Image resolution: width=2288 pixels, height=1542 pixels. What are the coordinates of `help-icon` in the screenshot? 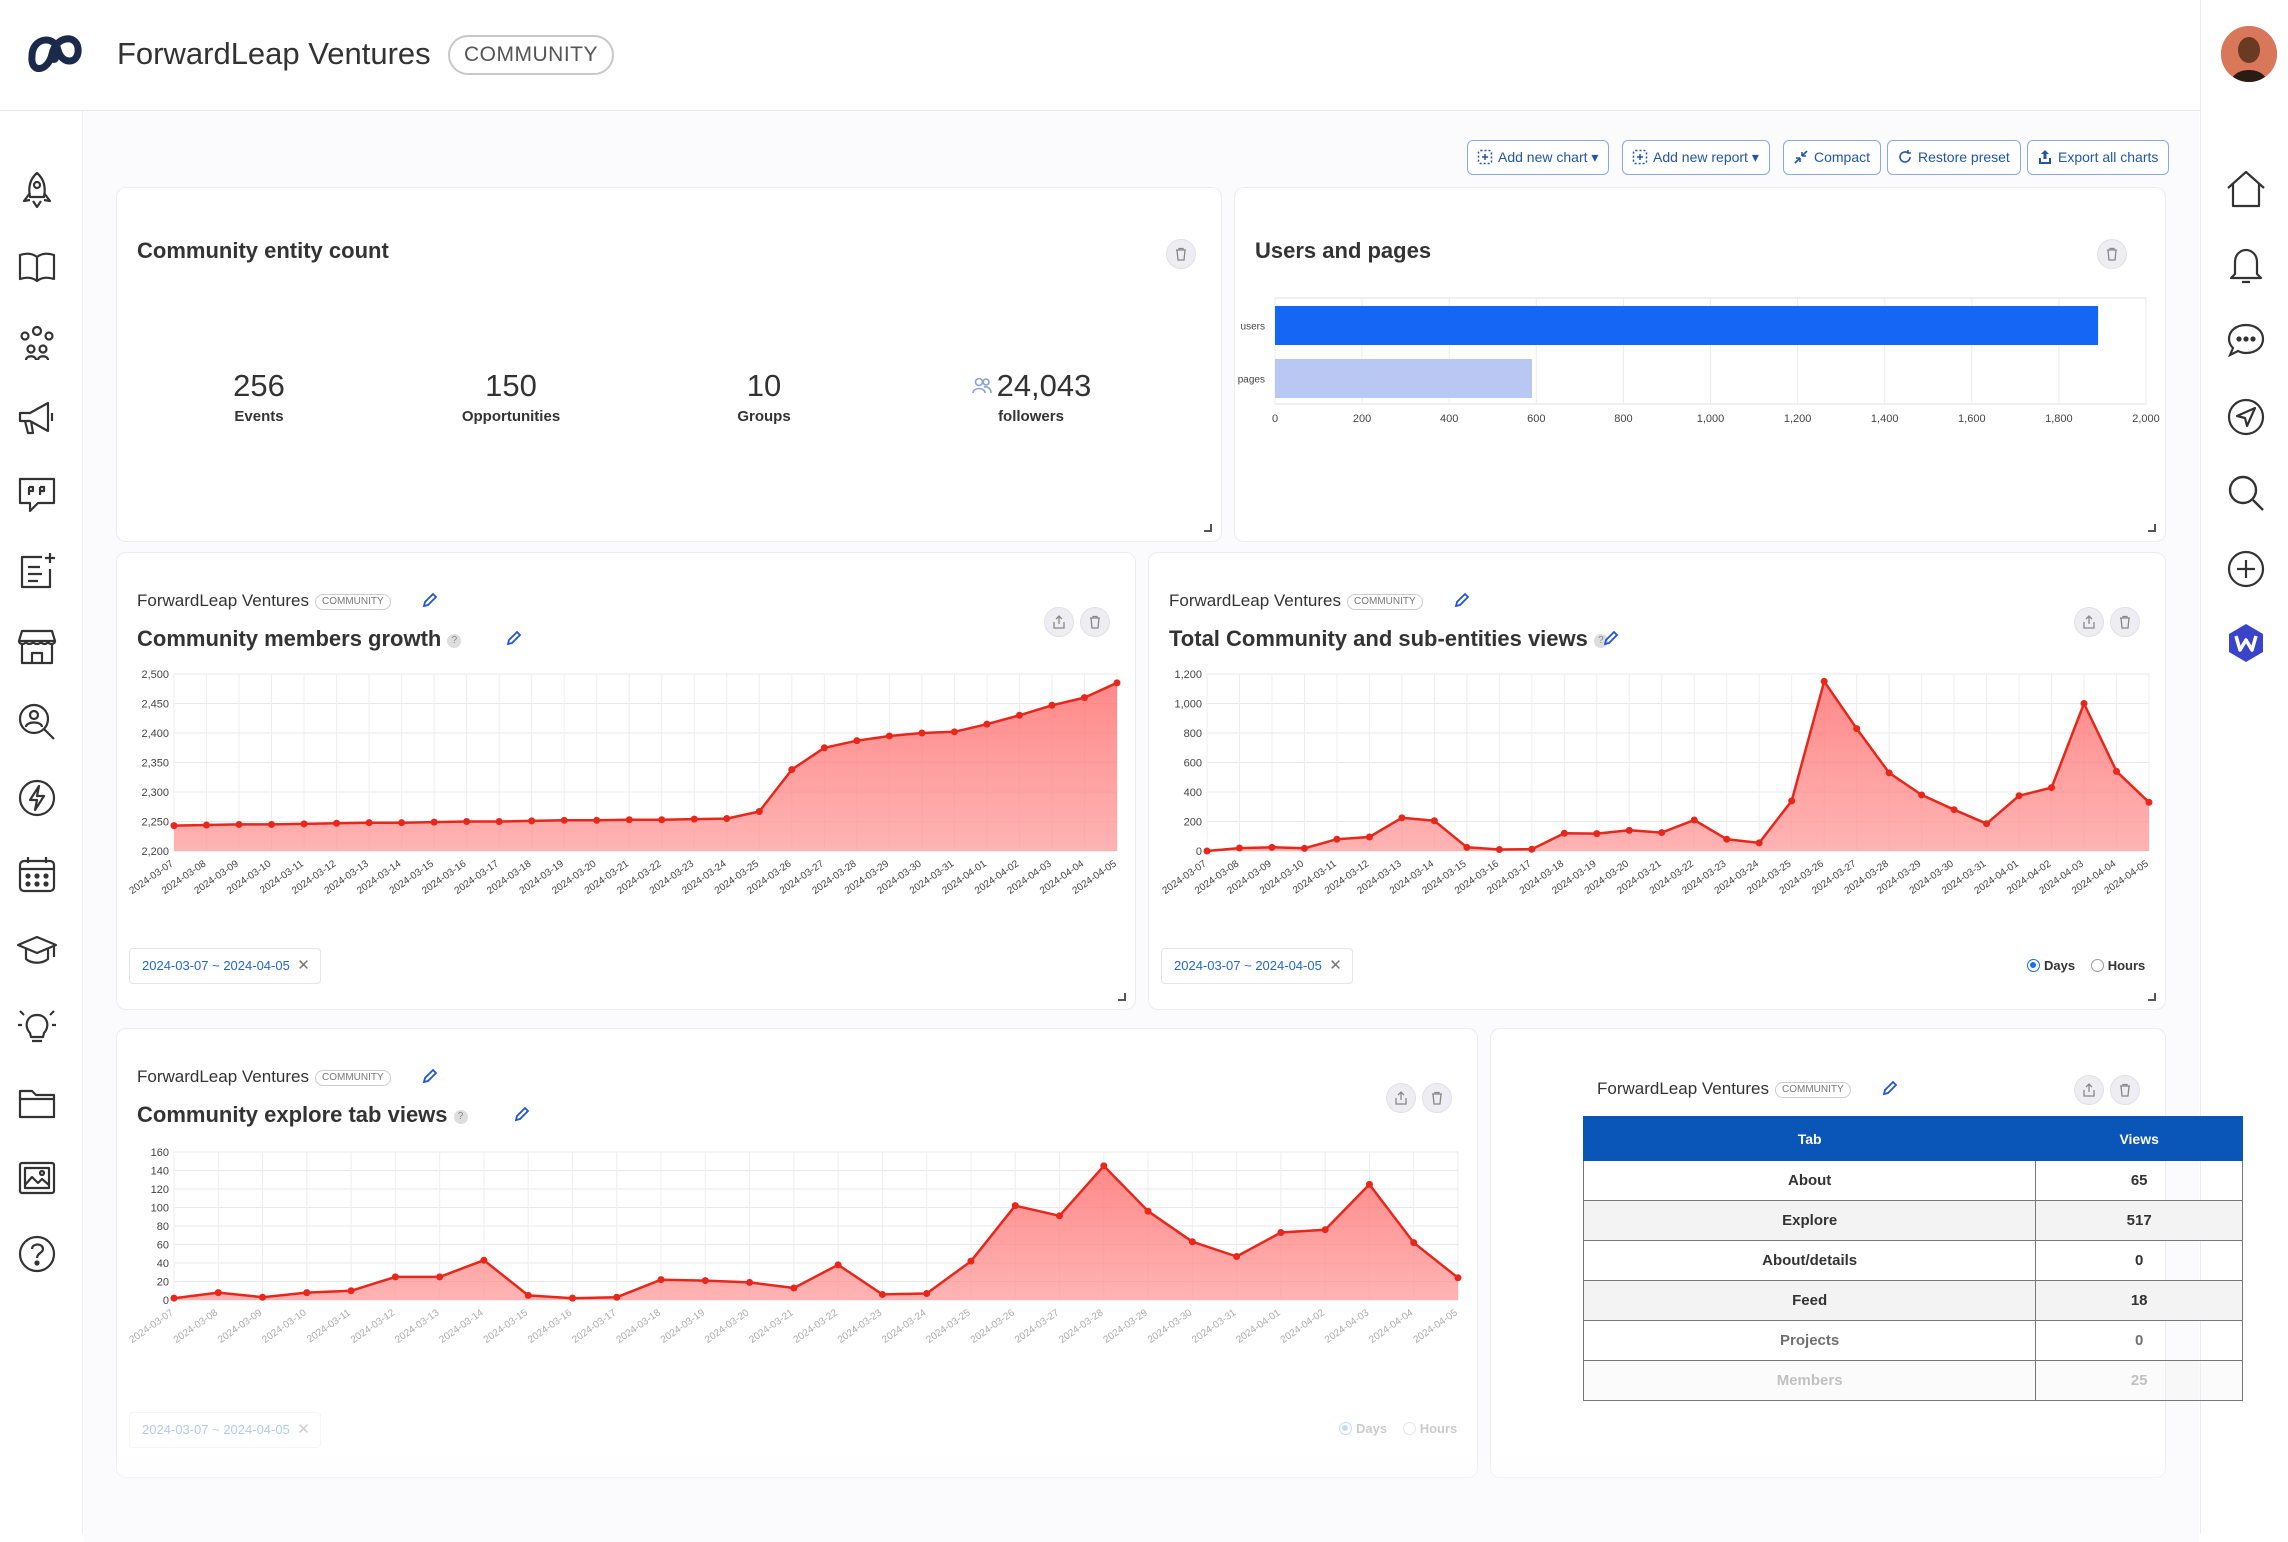 It's located at (37, 1254).